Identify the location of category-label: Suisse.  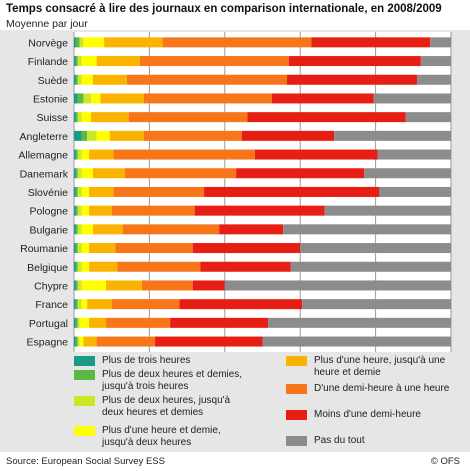
(52, 118).